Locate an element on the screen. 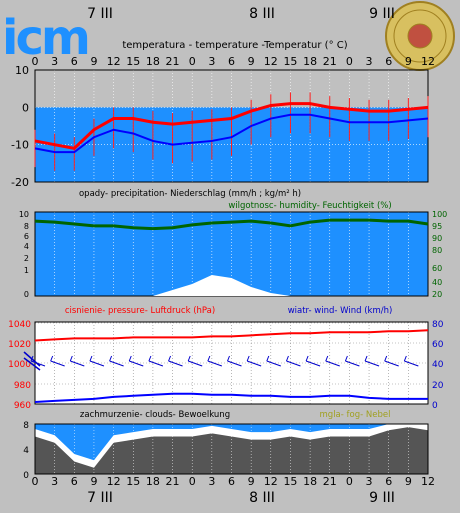 This screenshot has height=513, width=460. precip-ytick: 0 is located at coordinates (26, 294).